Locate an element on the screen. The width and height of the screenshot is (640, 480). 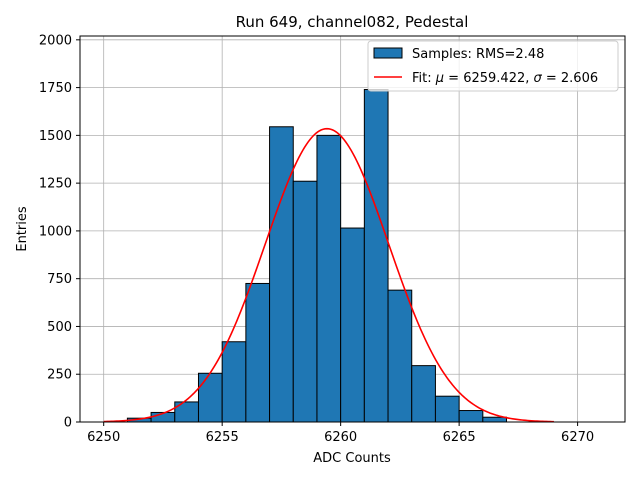
legend-box is located at coordinates (493, 66).